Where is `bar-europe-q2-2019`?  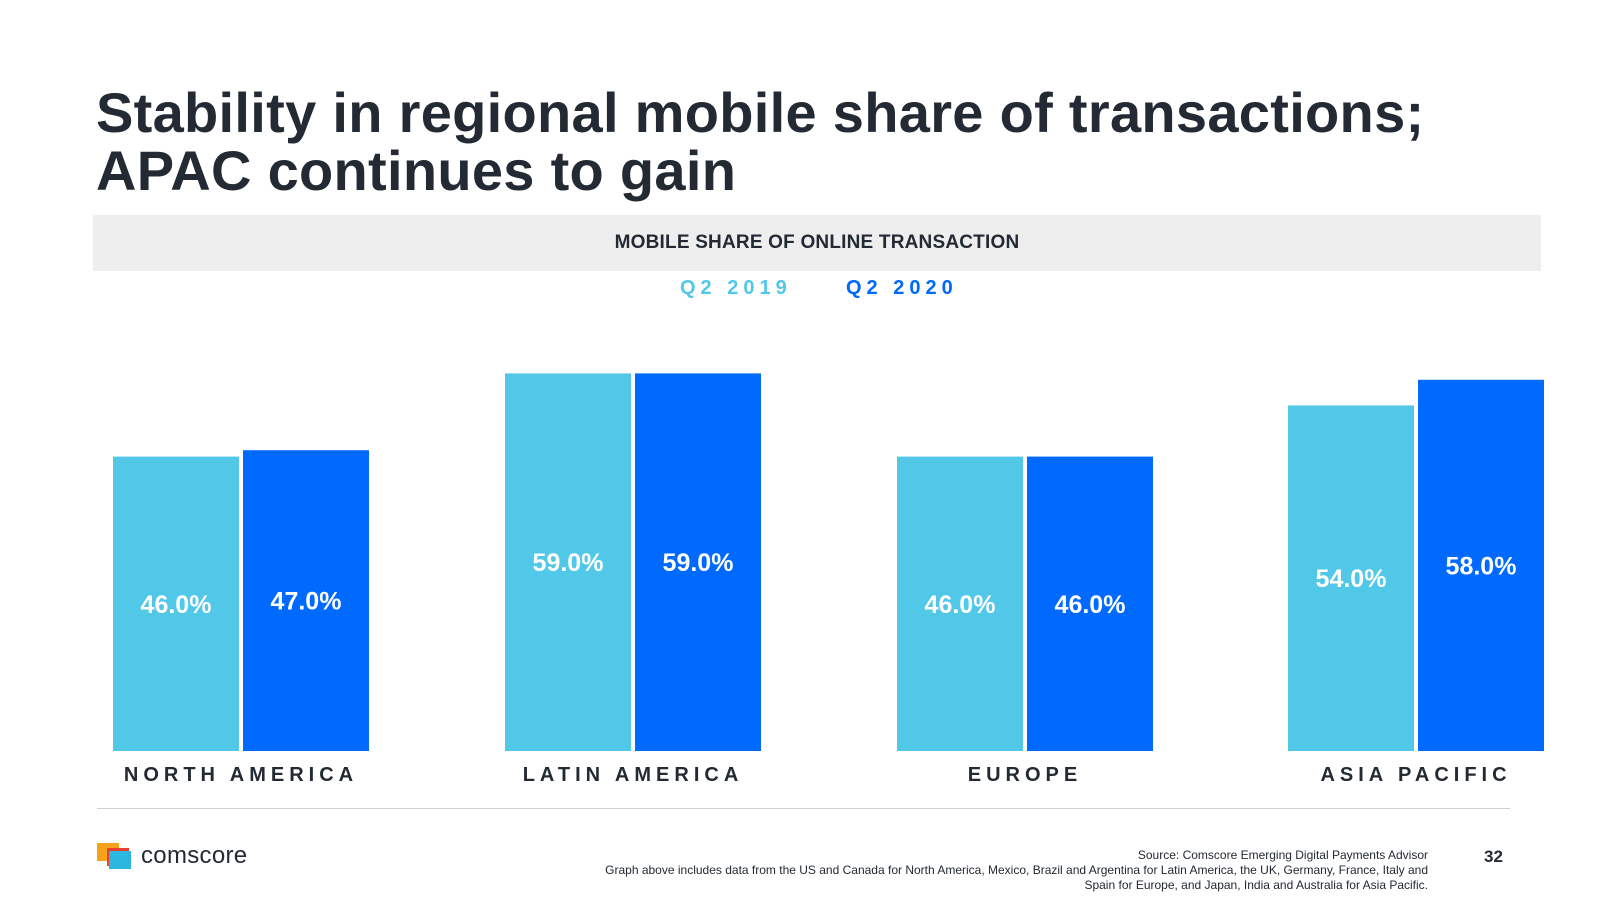
bar-europe-q2-2019 is located at coordinates (960, 603).